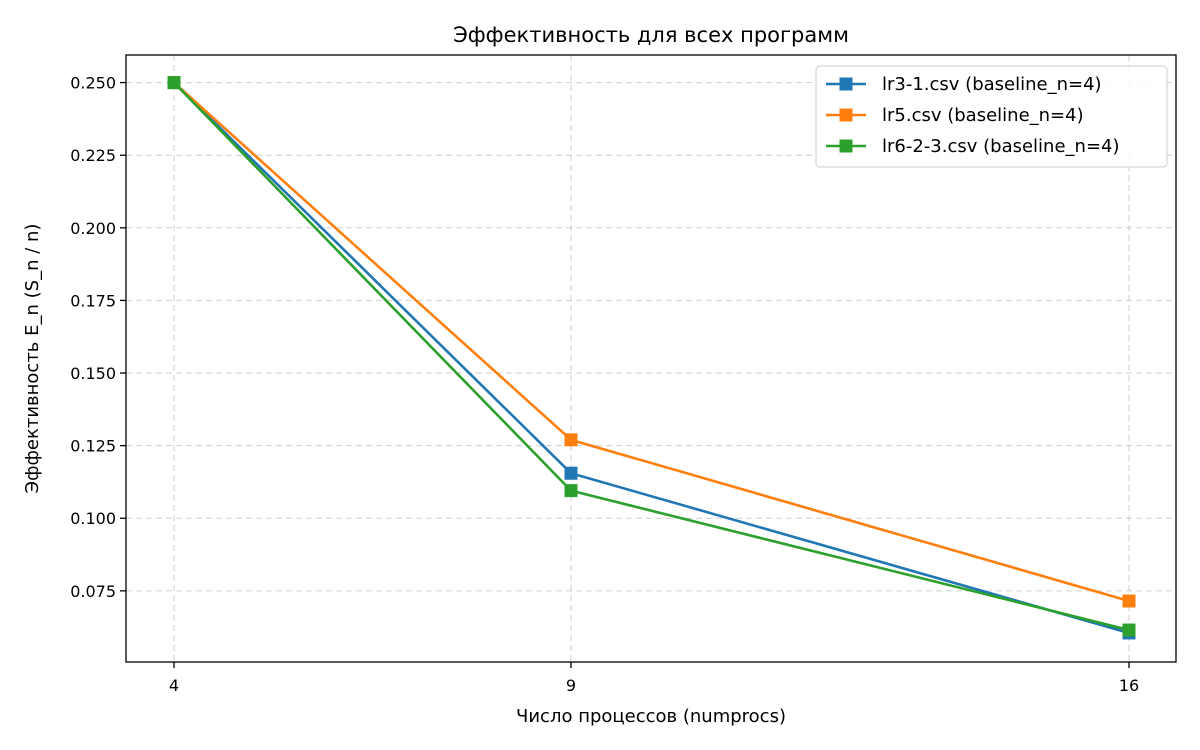  What do you see at coordinates (93, 591) in the screenshot?
I see `y-tick-label: 0.075` at bounding box center [93, 591].